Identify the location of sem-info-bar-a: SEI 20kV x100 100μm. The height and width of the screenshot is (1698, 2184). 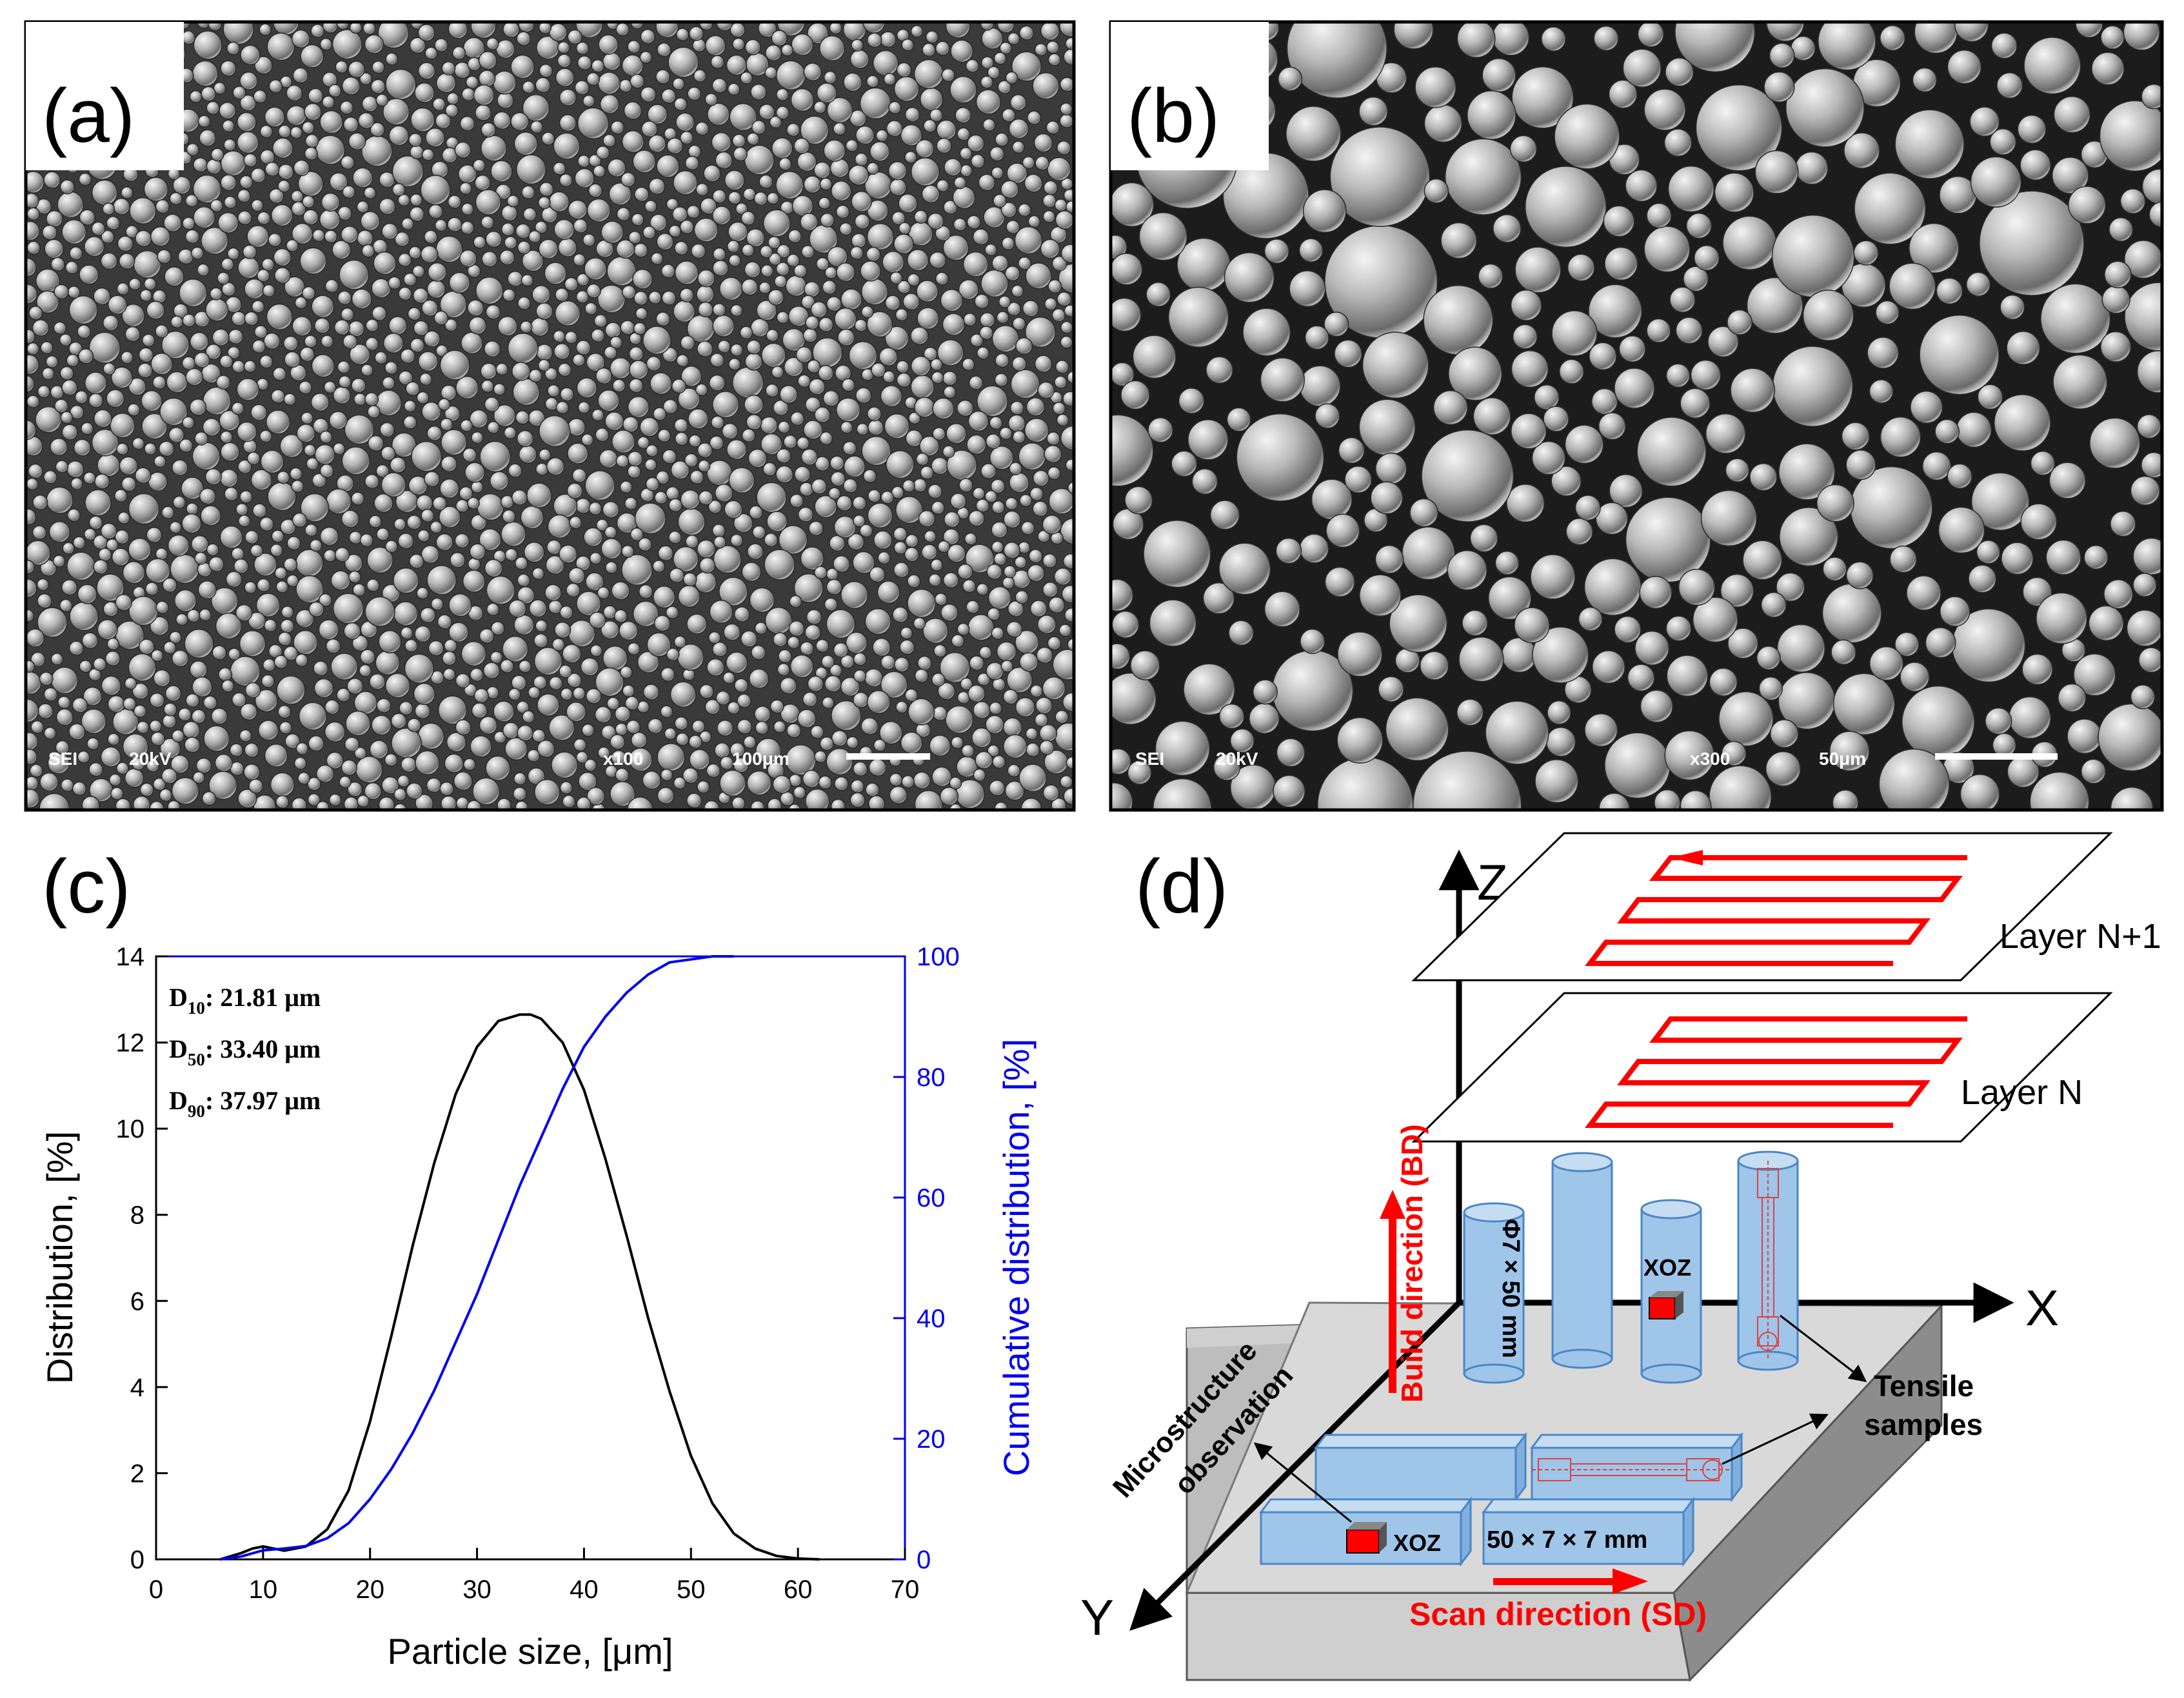
(489, 759).